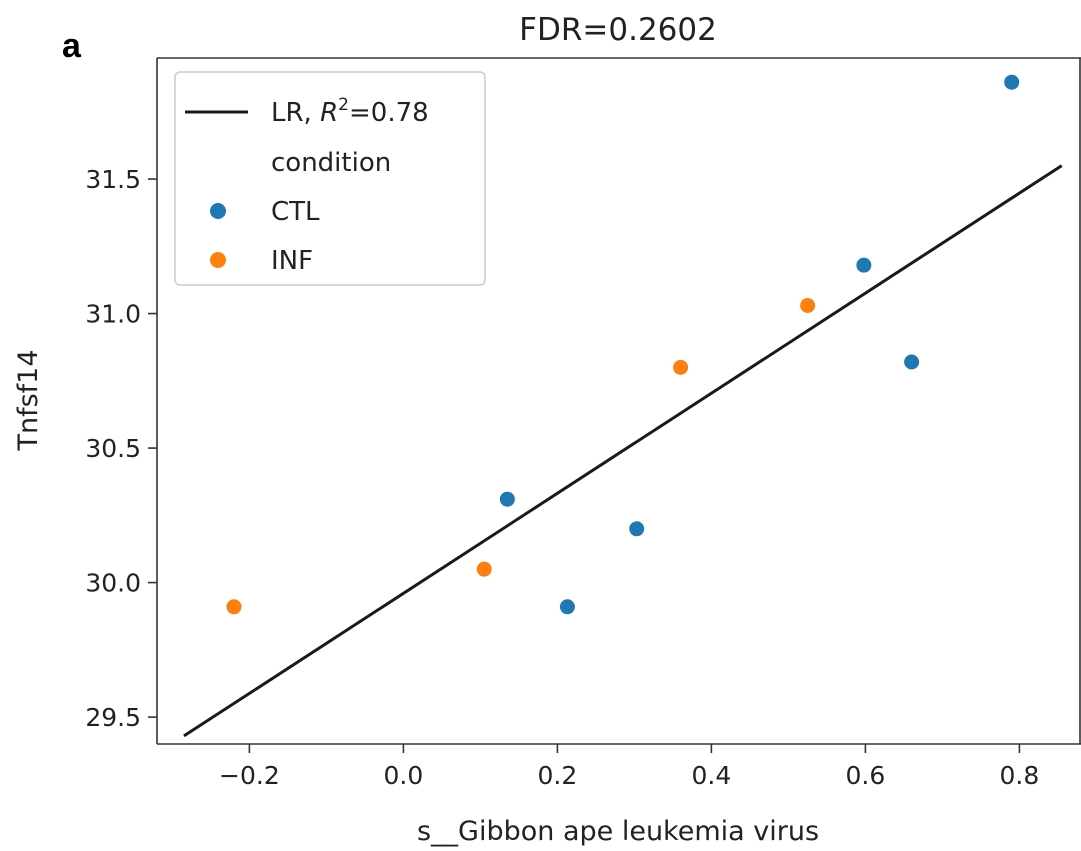 The width and height of the screenshot is (1081, 851). What do you see at coordinates (249, 775) in the screenshot?
I see `x-tick-label: −0.2` at bounding box center [249, 775].